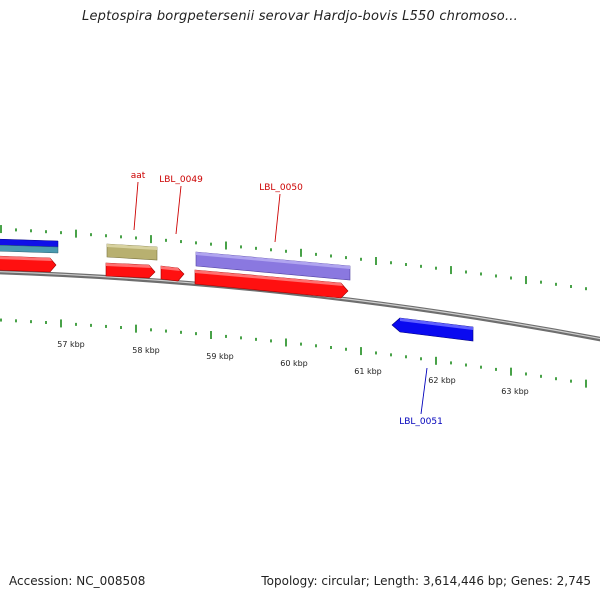 This screenshot has width=600, height=600. What do you see at coordinates (515, 391) in the screenshot?
I see `kbp-label: 63 kbp` at bounding box center [515, 391].